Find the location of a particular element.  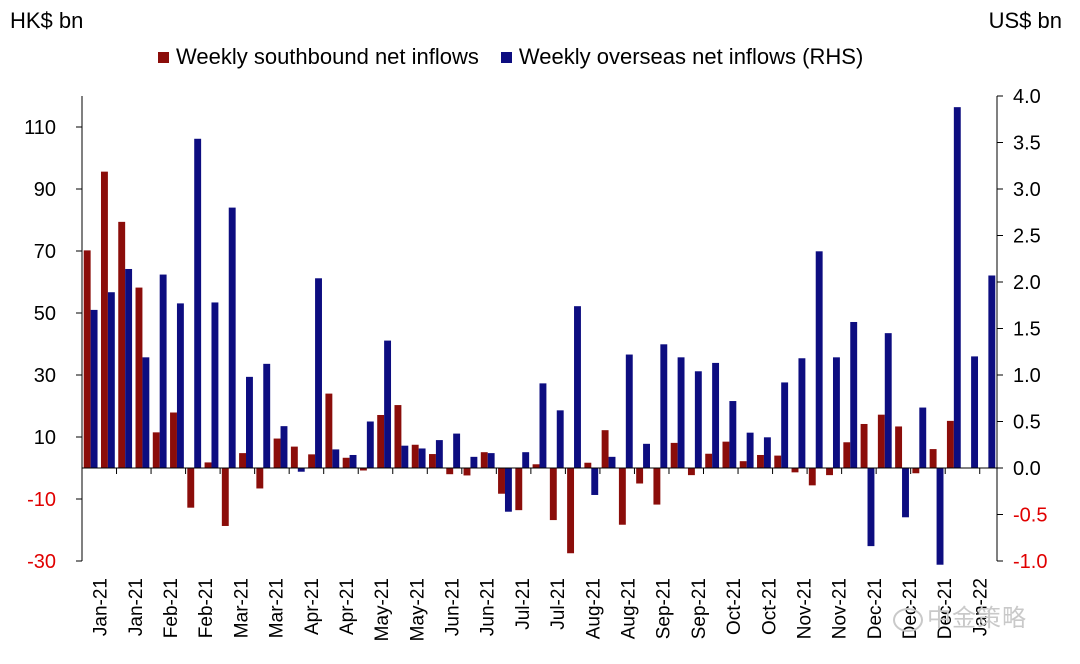

legend-item-overseas: Weekly overseas net inflows (RHS) is located at coordinates (682, 57).